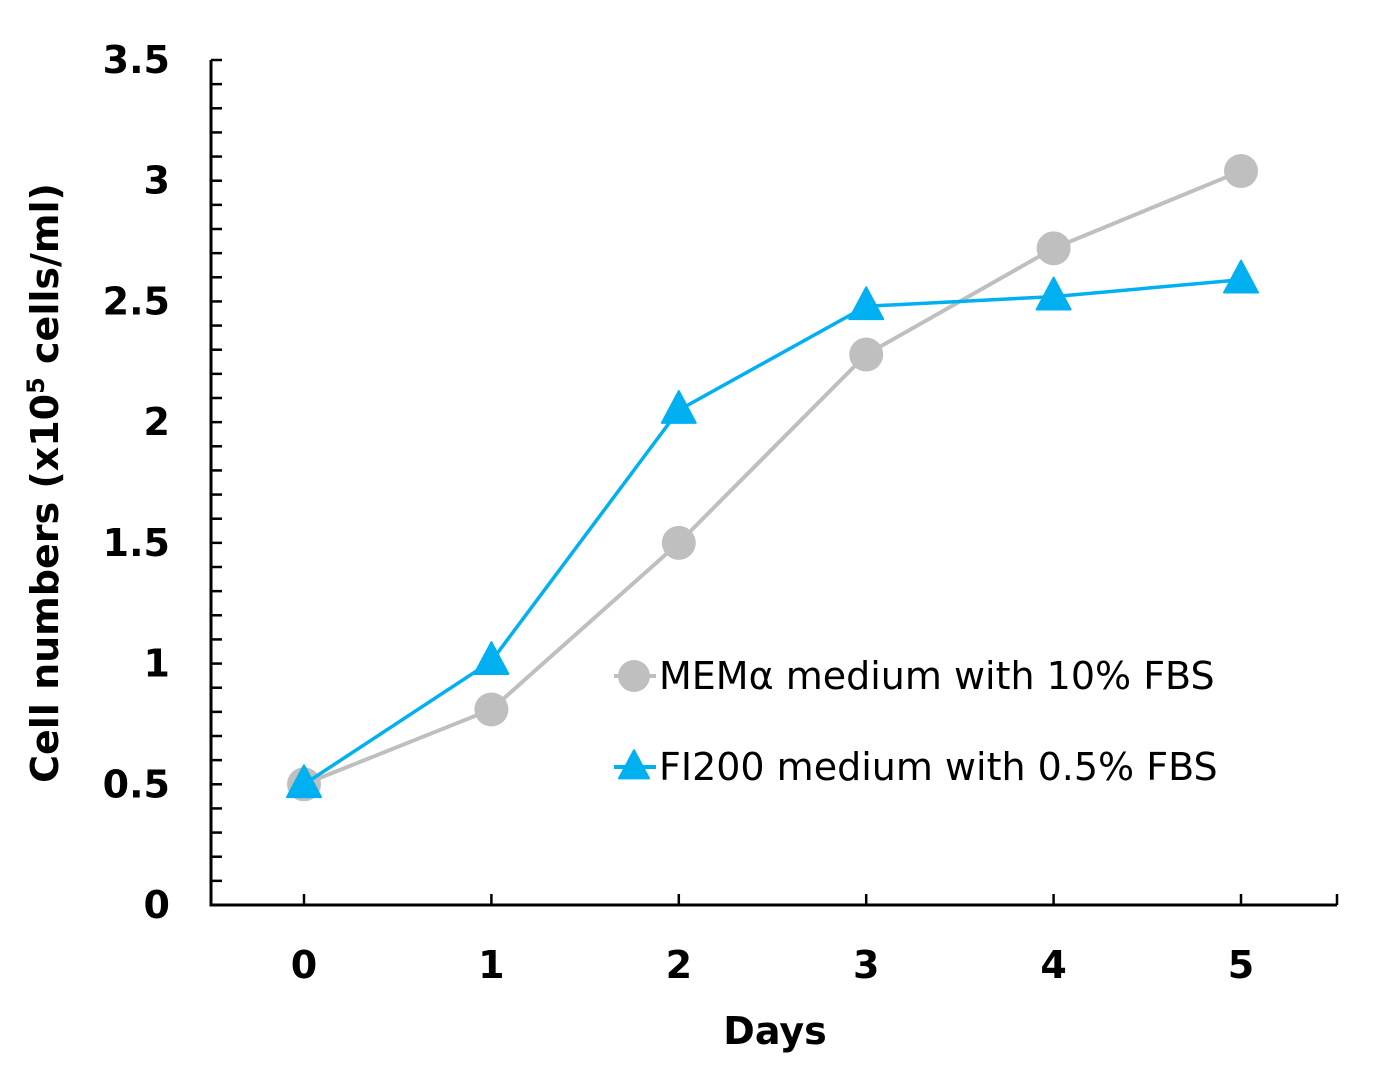 The width and height of the screenshot is (1375, 1089). Describe the element at coordinates (157, 664) in the screenshot. I see `y-tick-label: 1` at that location.